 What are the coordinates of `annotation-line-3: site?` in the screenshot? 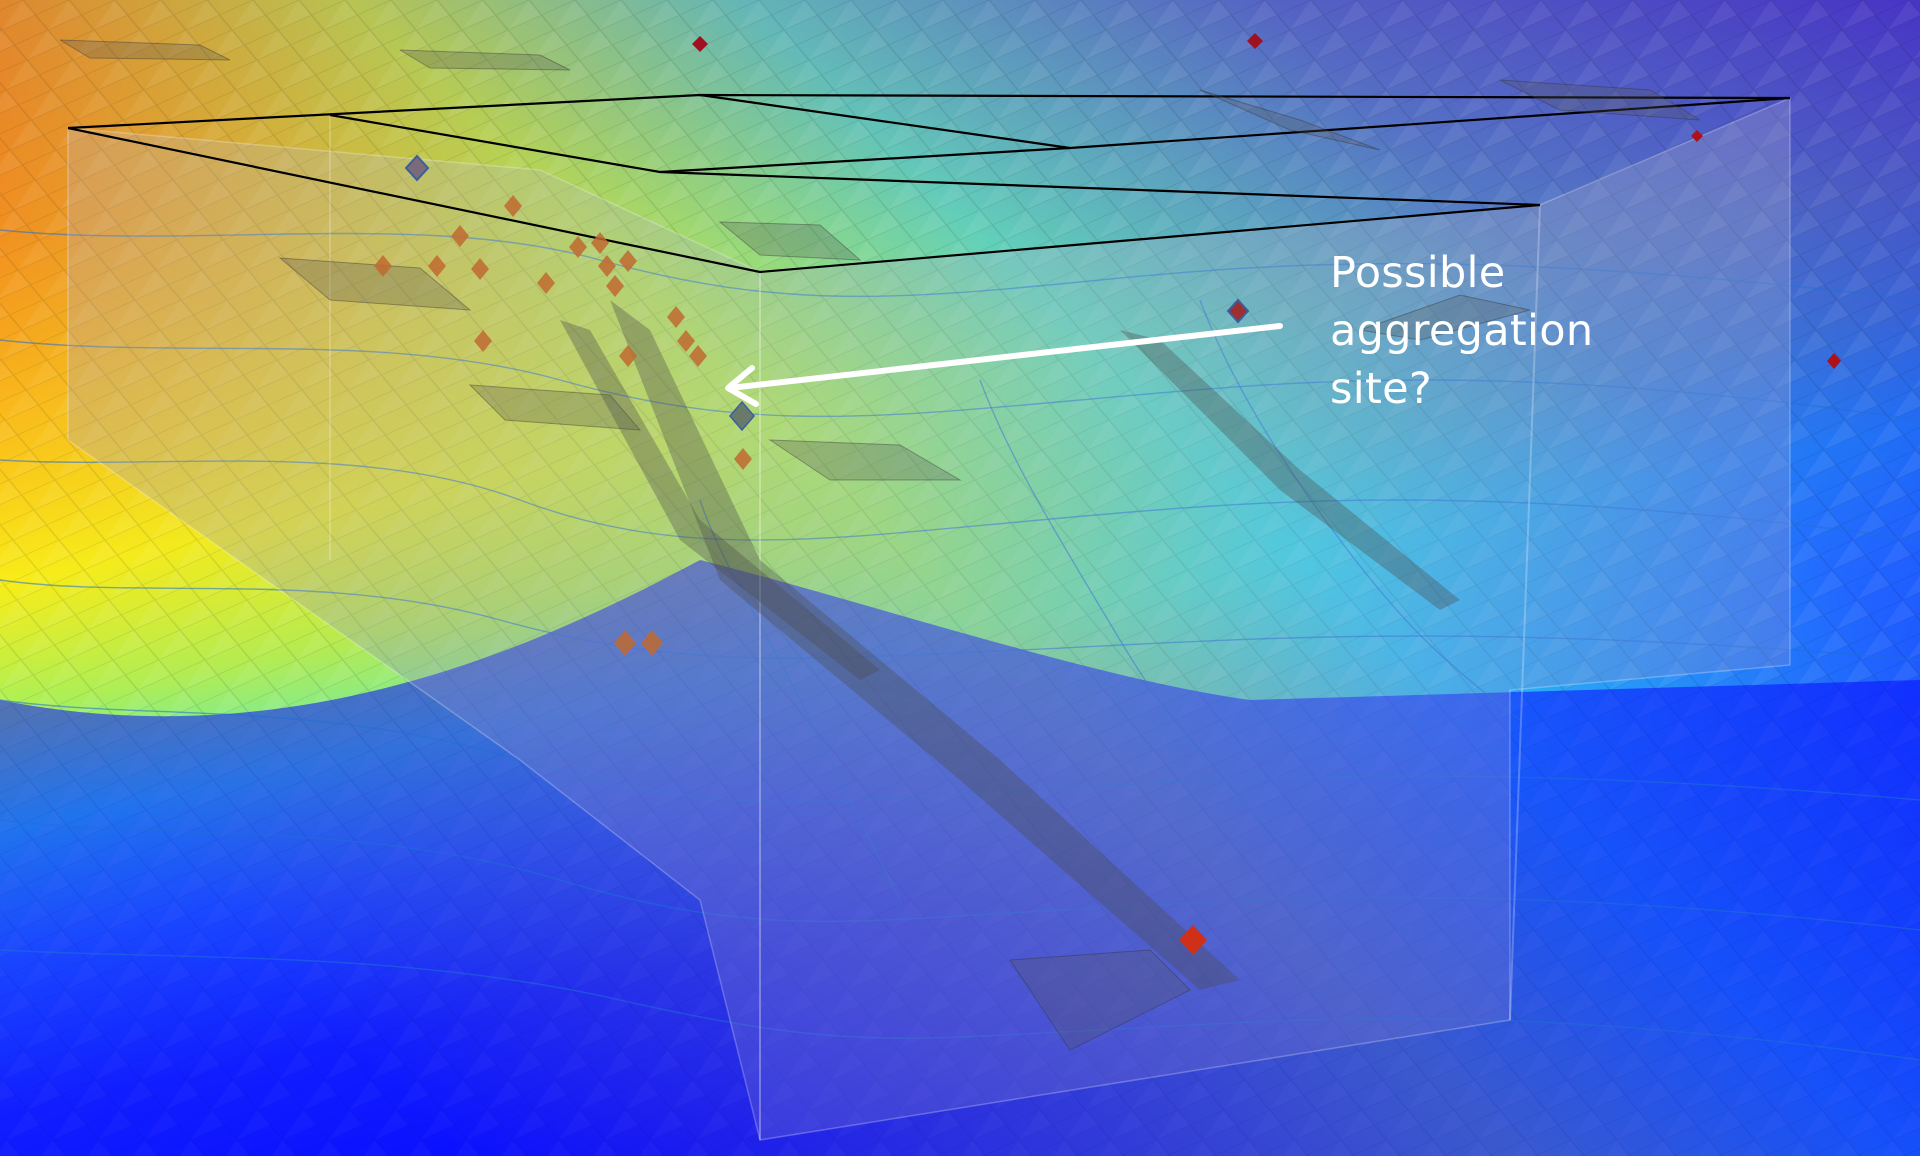 It's located at (1381, 389).